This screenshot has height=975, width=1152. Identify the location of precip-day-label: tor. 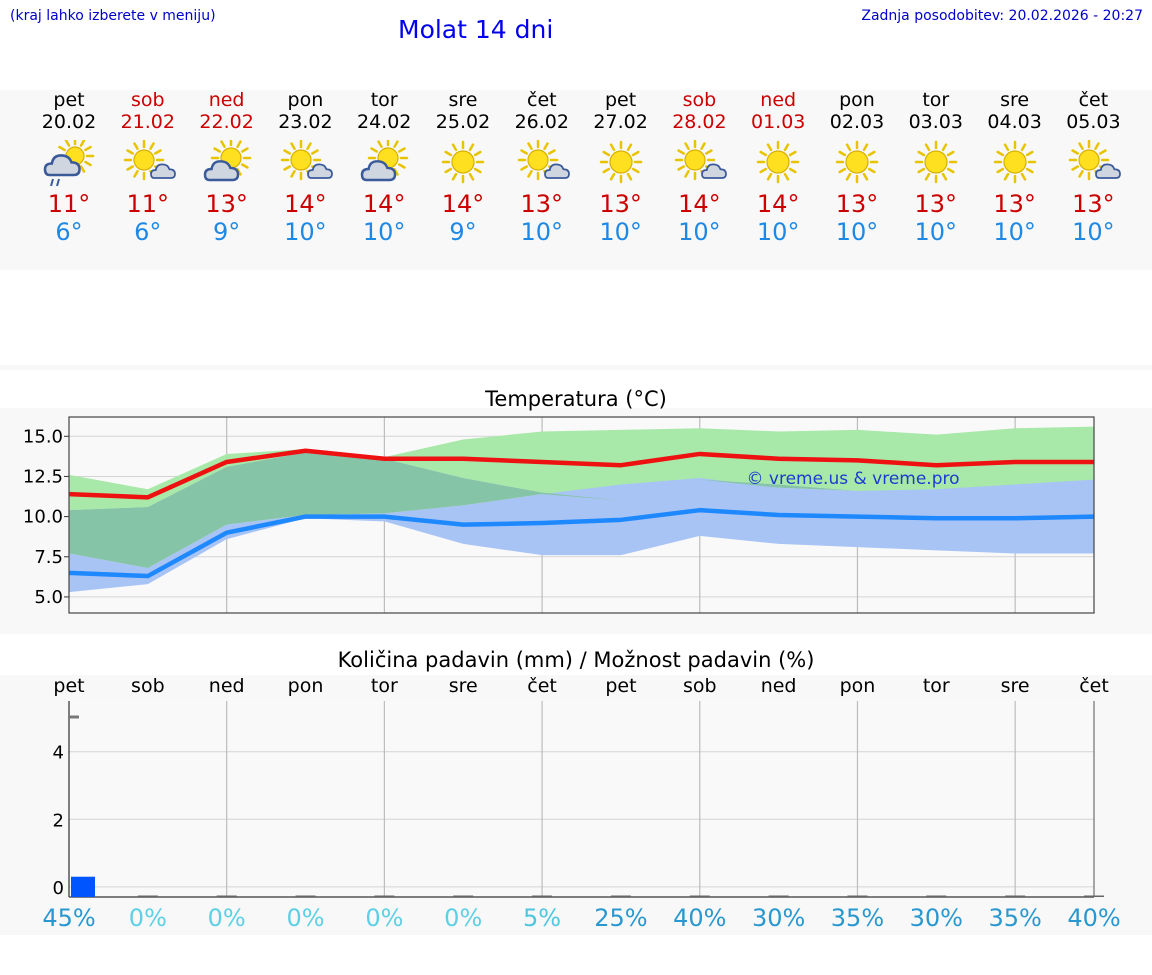
(384, 686).